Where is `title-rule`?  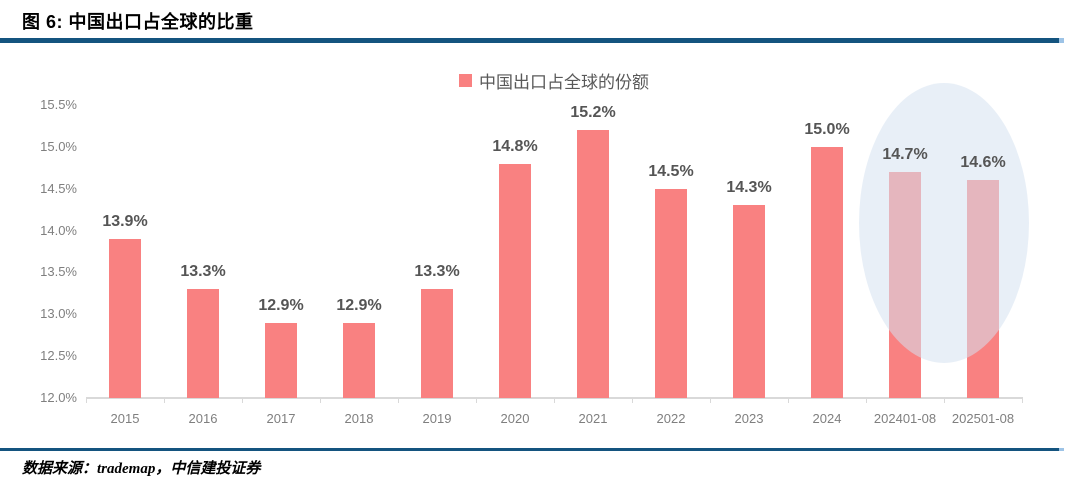 title-rule is located at coordinates (532, 40).